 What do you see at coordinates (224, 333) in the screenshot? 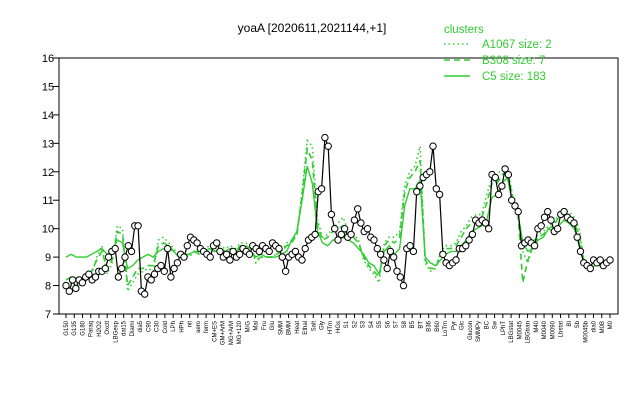
I see `x-tick-label: GM+ArM` at bounding box center [224, 333].